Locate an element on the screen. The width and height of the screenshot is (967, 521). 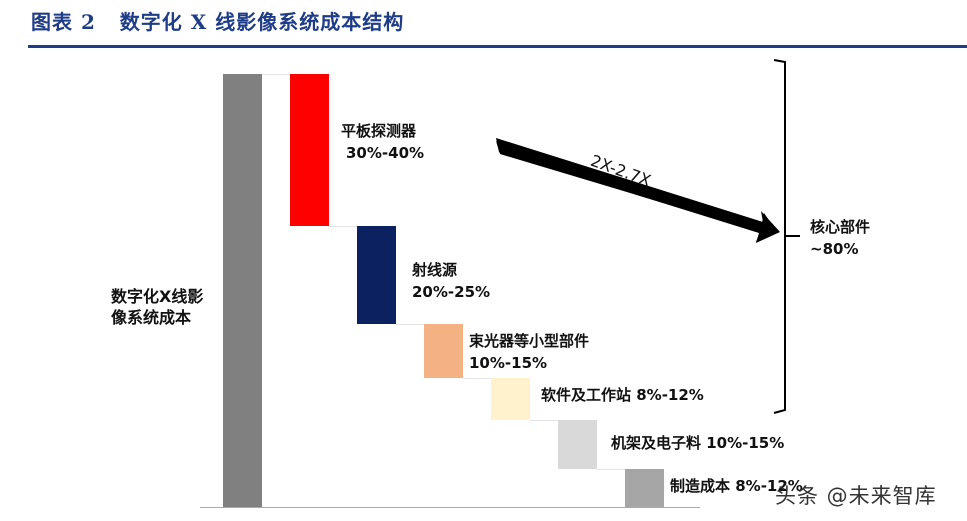
bar-total is located at coordinates (242, 290).